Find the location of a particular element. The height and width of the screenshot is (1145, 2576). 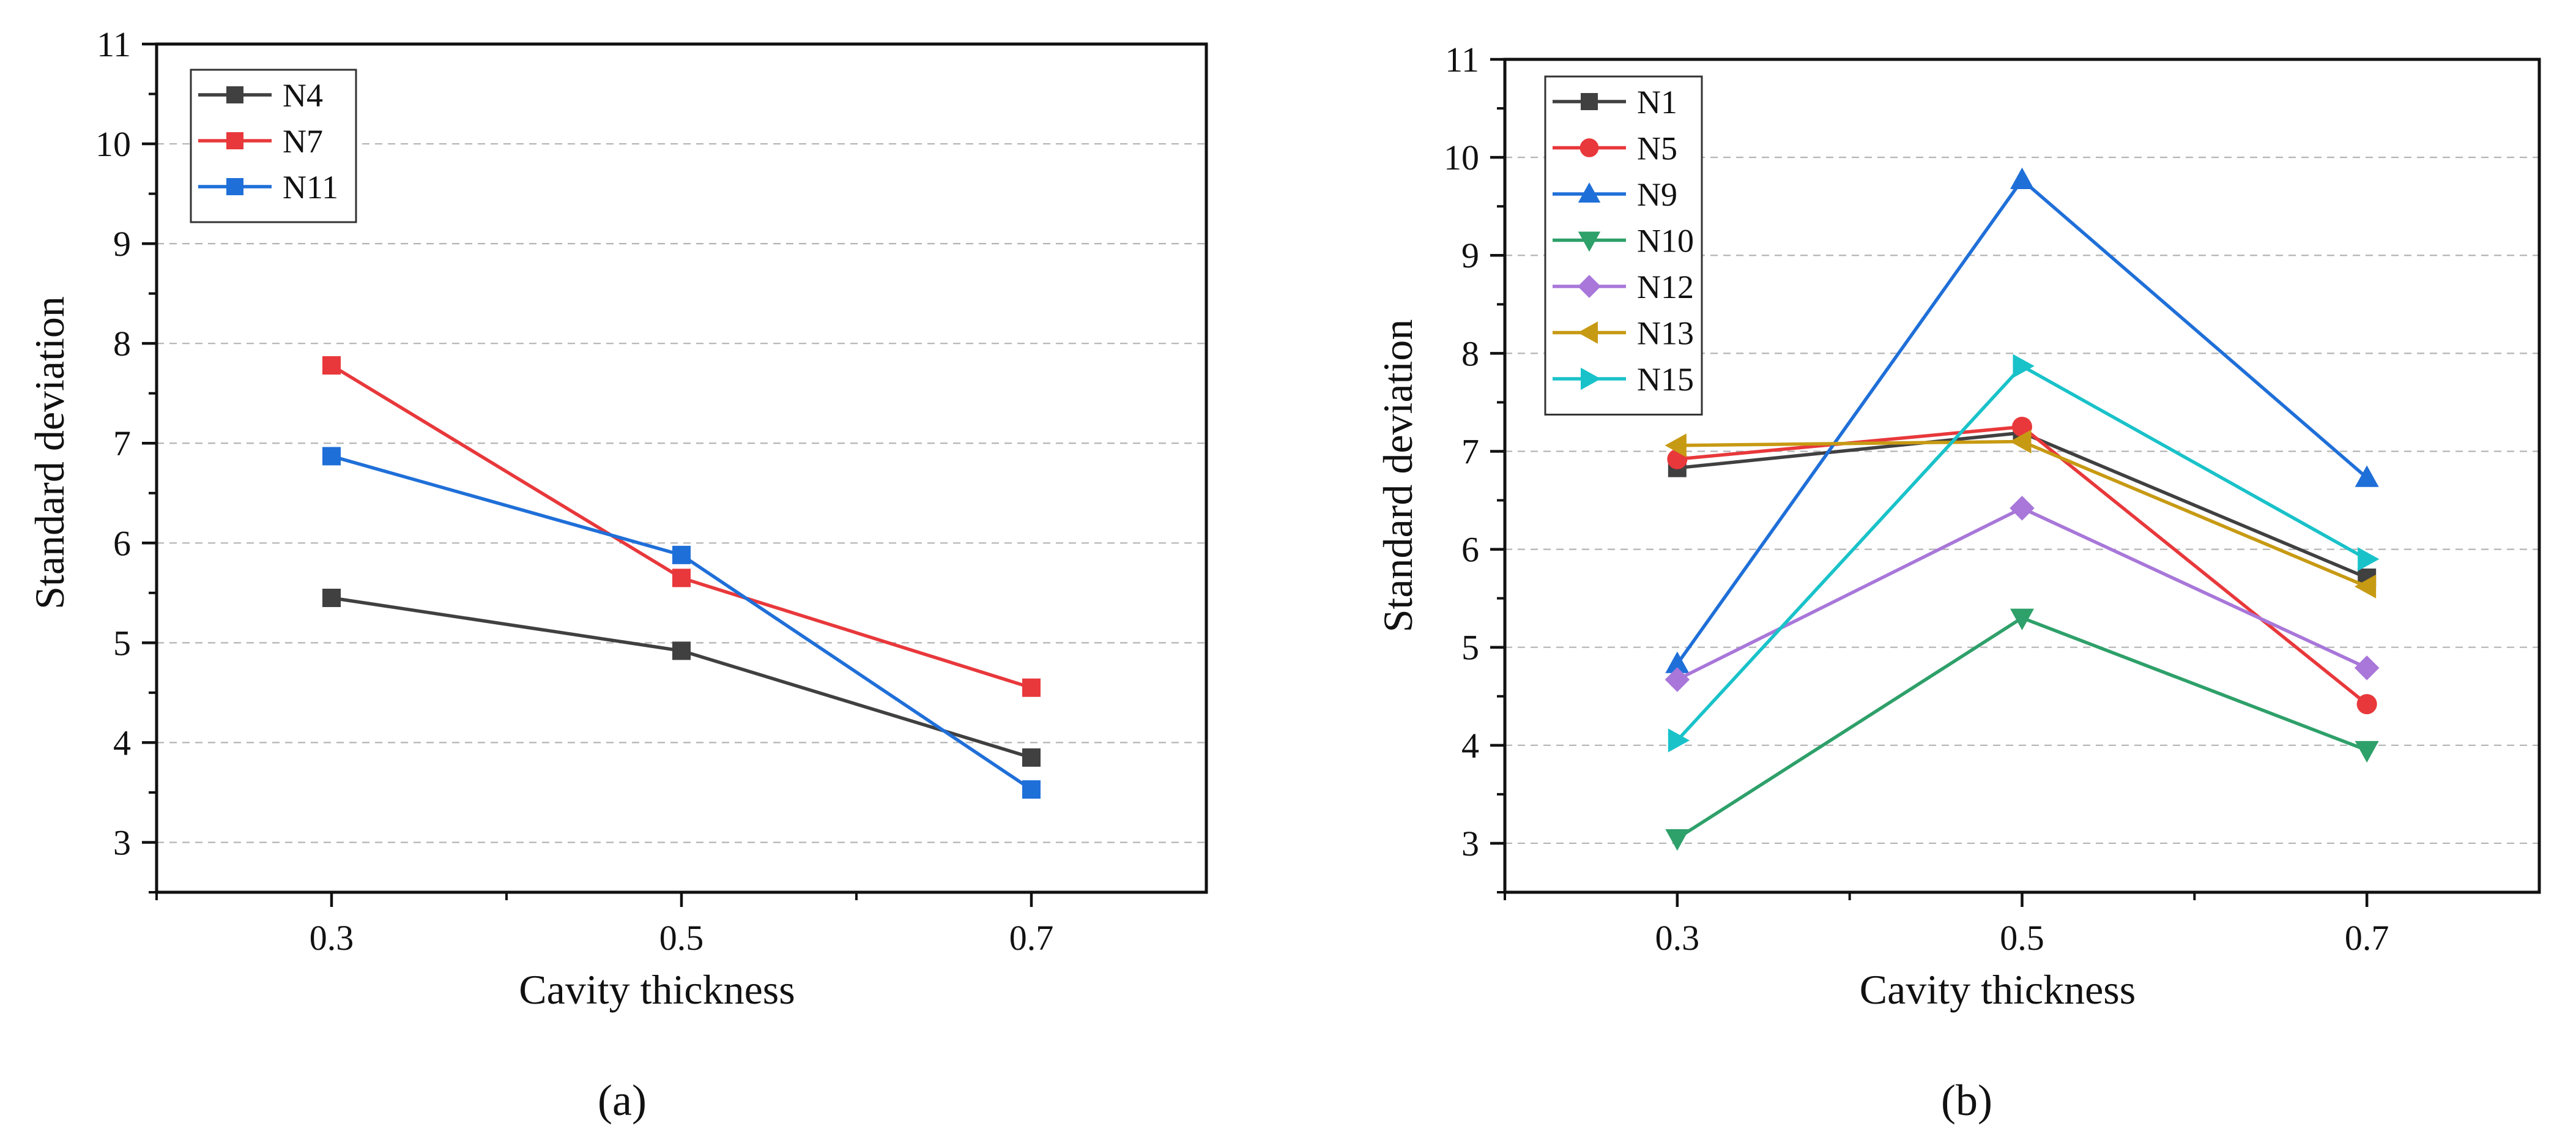

legend-item-n7: N7 is located at coordinates (260, 141).